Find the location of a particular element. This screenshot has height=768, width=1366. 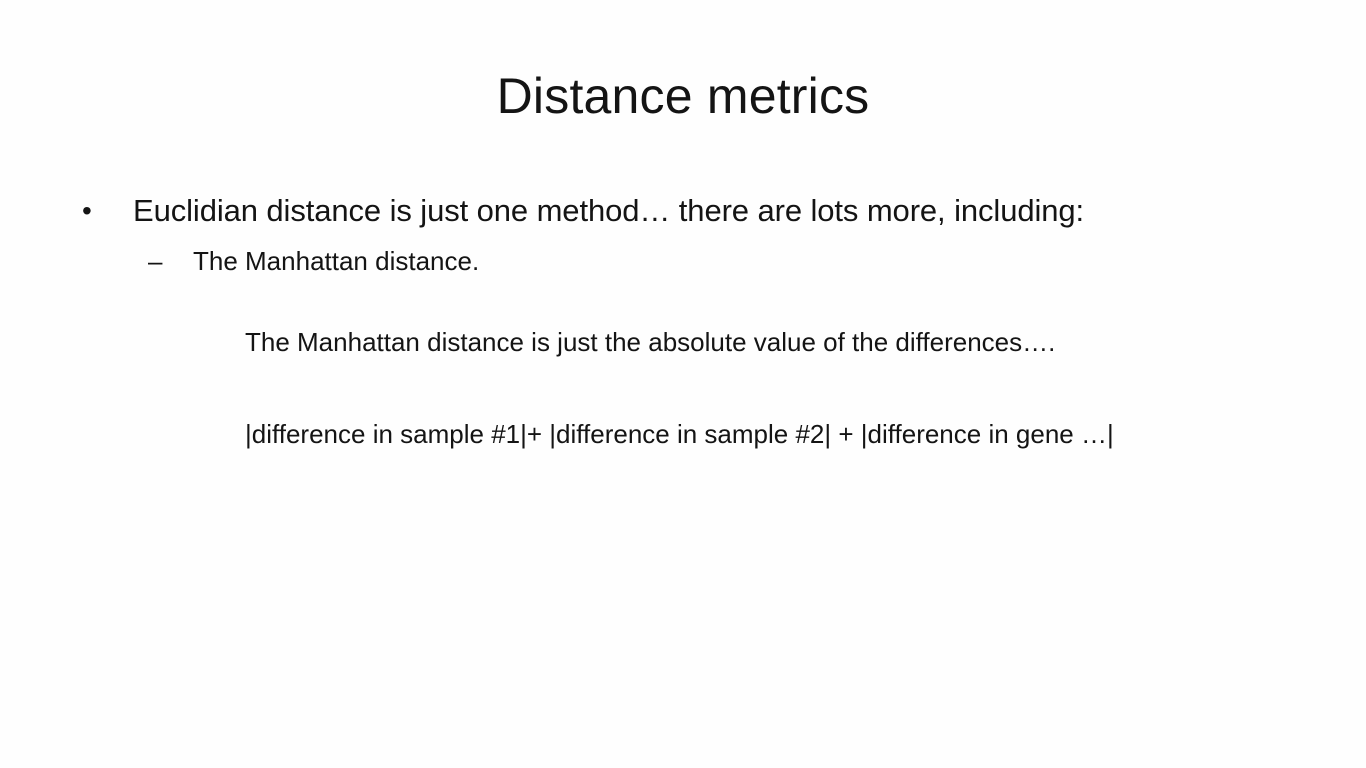

slide-title: Distance metrics is located at coordinates (683, 96).